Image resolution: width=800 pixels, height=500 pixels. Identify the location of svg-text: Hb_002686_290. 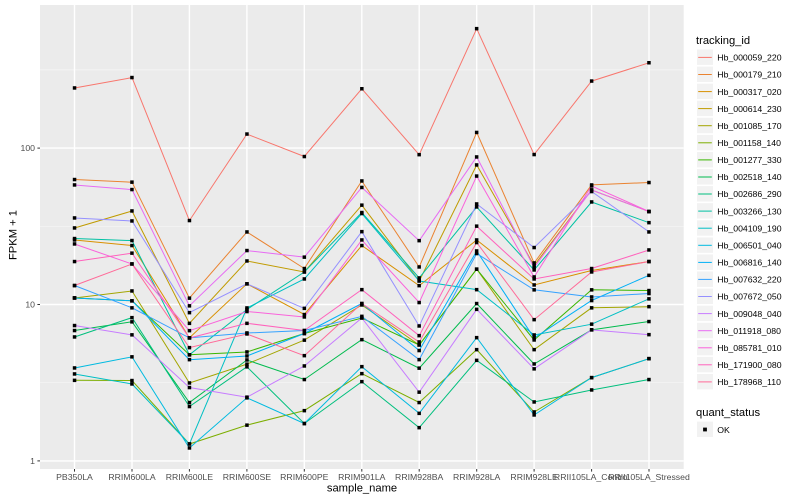
(749, 194).